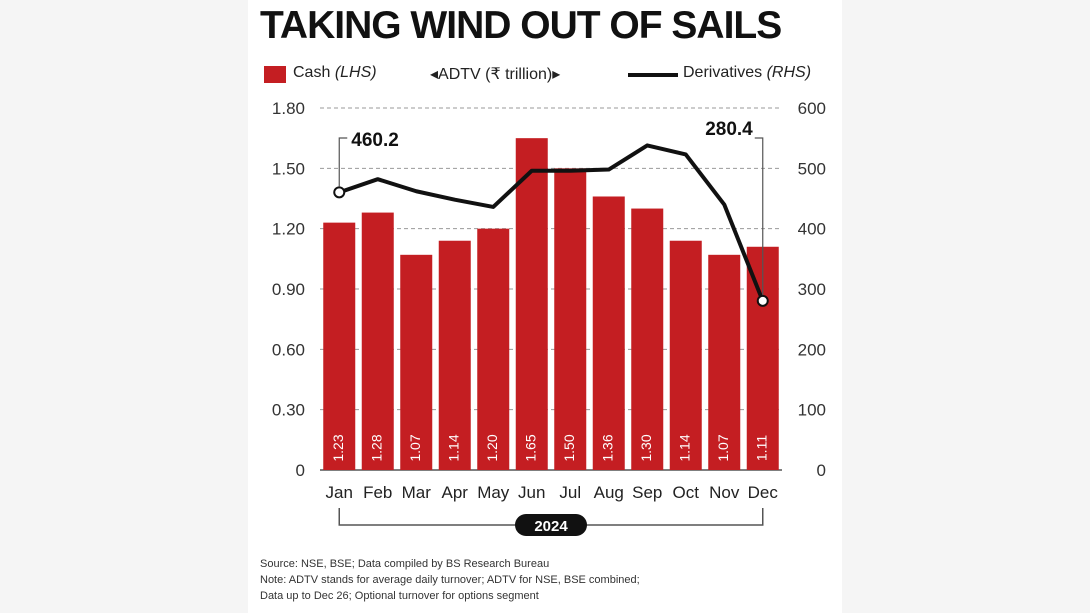 The width and height of the screenshot is (1090, 613). I want to click on bar-jan, so click(339, 346).